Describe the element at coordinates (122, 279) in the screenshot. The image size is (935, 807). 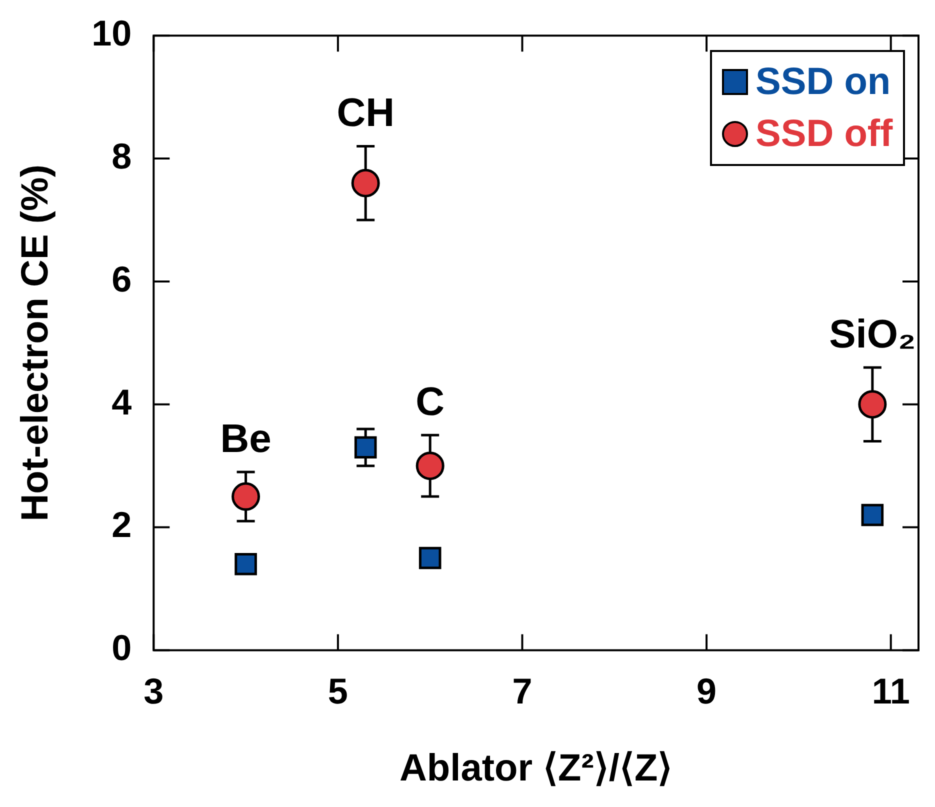
I see `y-tick-label: 6` at that location.